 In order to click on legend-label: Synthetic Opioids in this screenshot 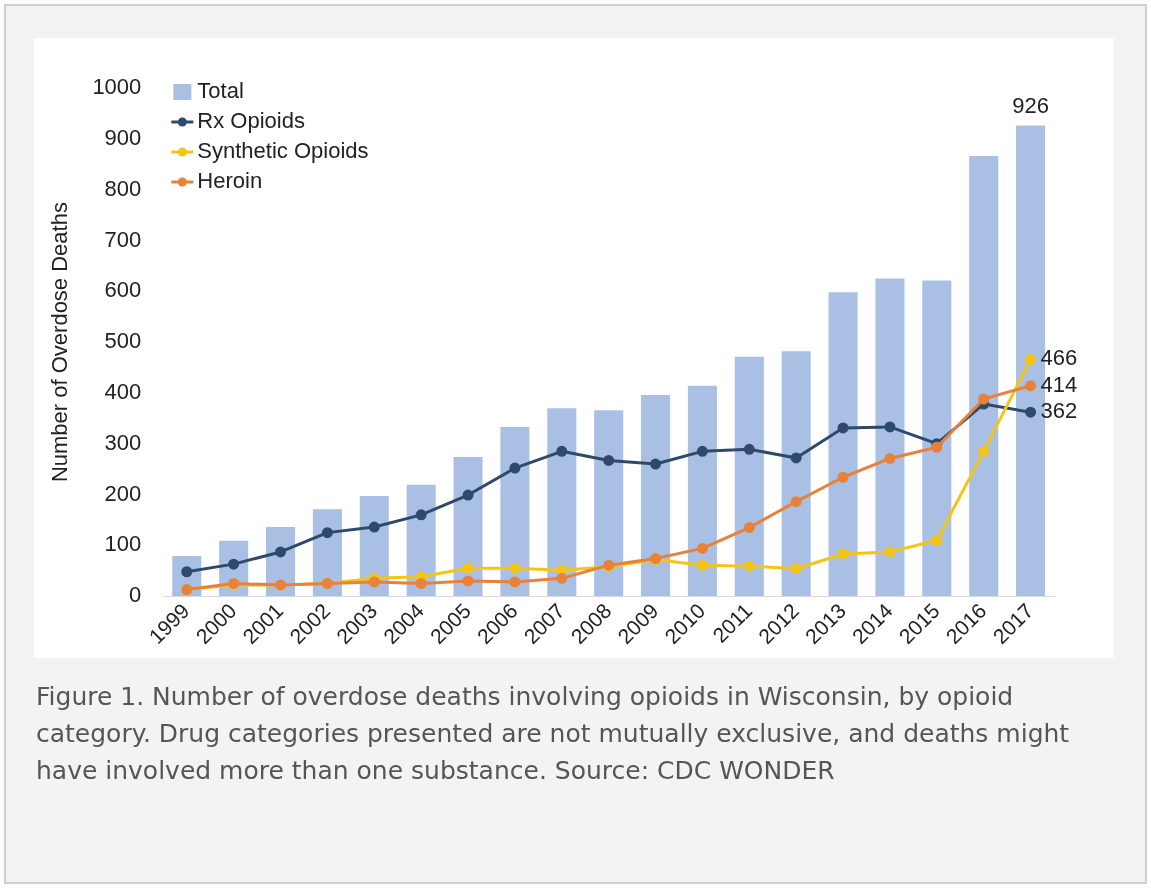, I will do `click(283, 151)`.